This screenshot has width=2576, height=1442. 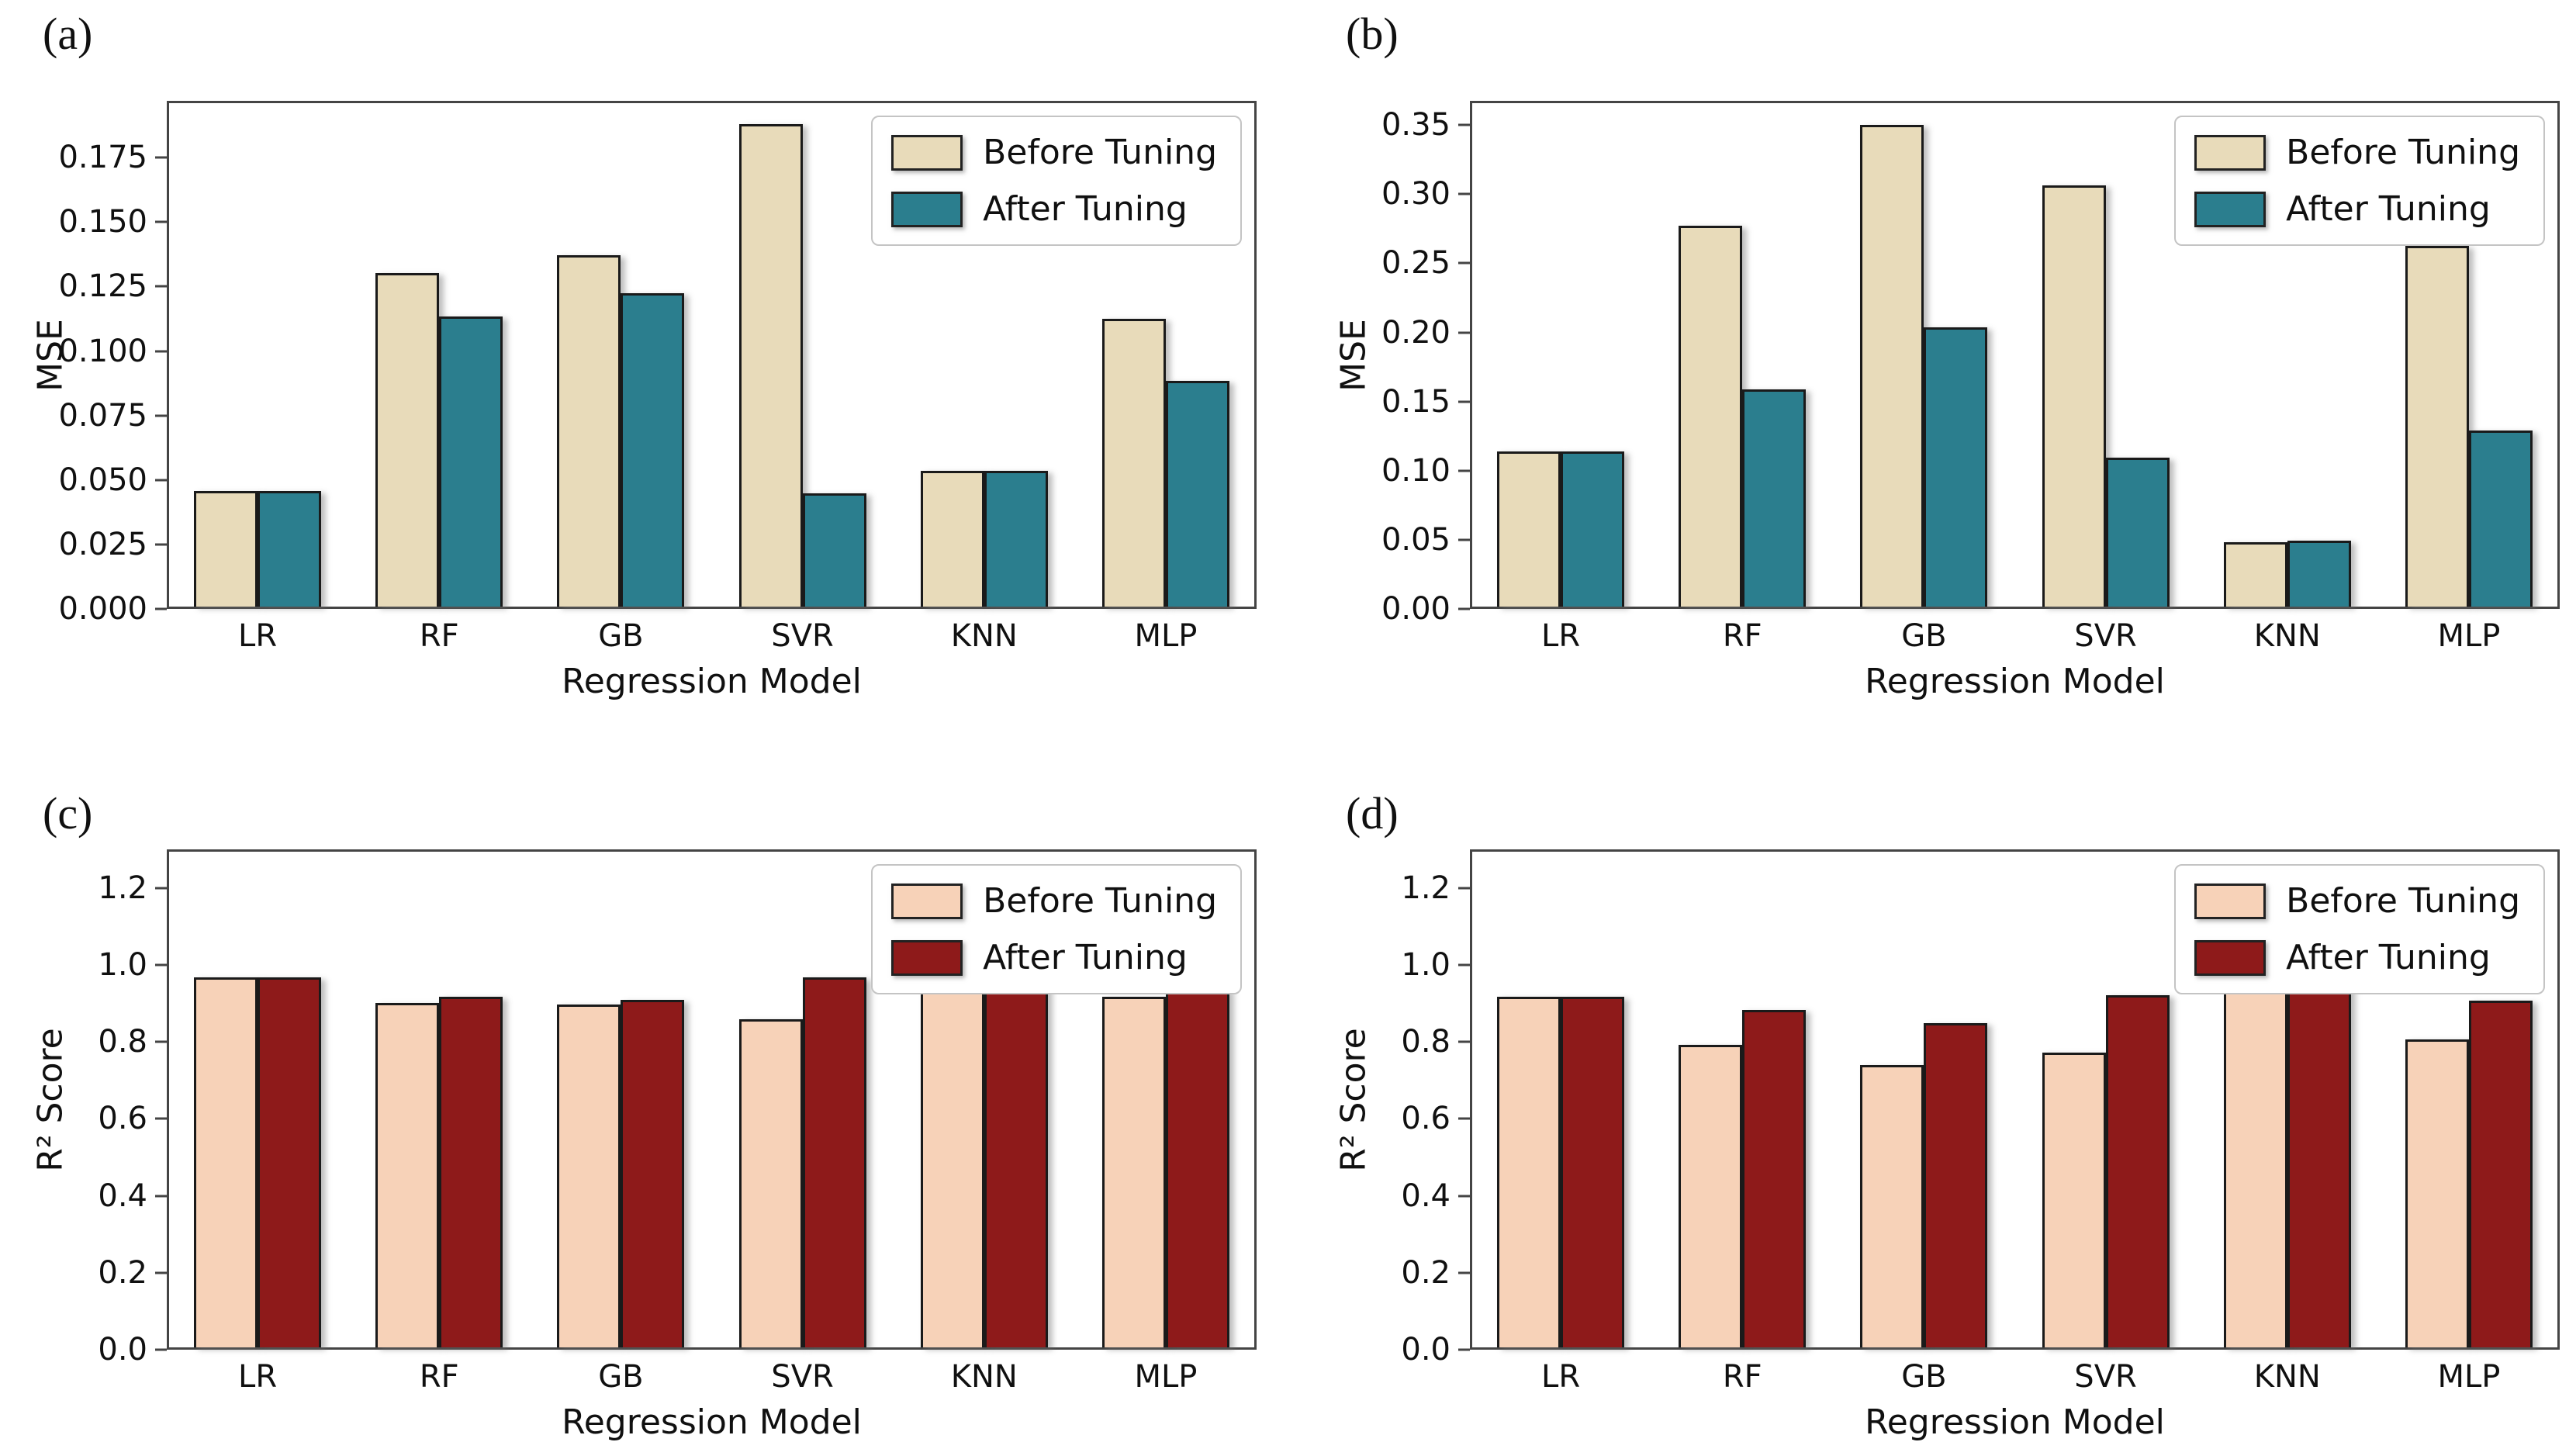 What do you see at coordinates (1197, 1168) in the screenshot?
I see `bar-c-MLP-after` at bounding box center [1197, 1168].